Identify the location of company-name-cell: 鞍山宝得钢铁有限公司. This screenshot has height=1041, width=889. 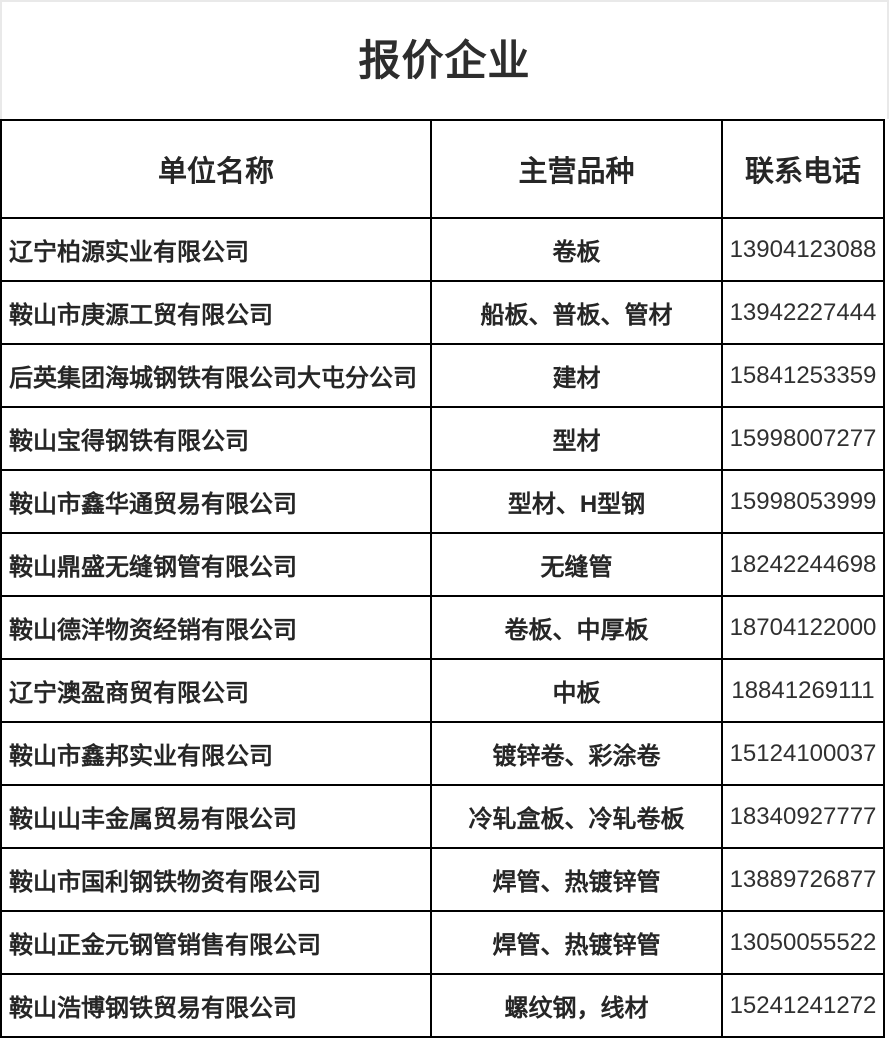
(216, 438).